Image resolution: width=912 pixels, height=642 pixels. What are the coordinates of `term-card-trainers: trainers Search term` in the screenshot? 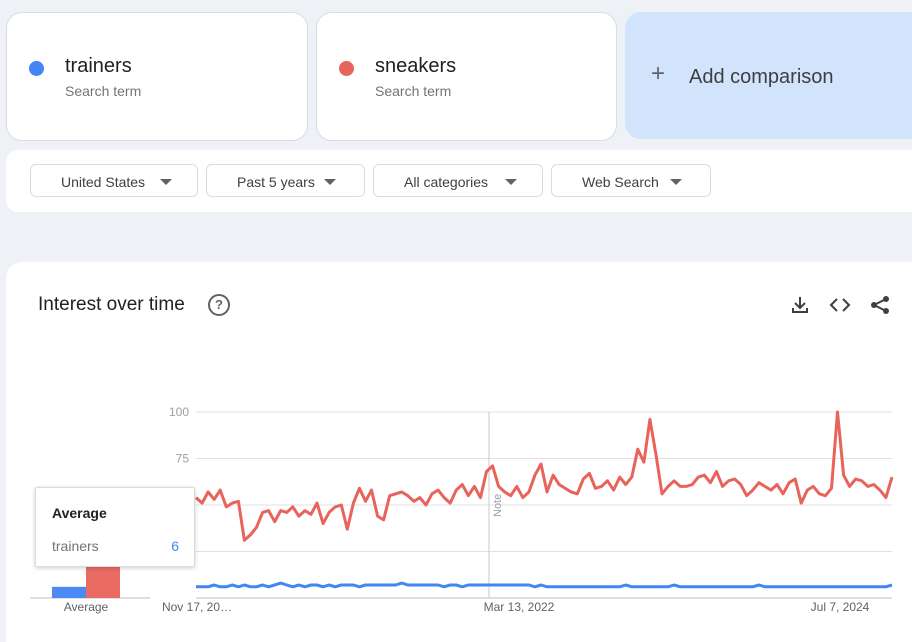 It's located at (157, 76).